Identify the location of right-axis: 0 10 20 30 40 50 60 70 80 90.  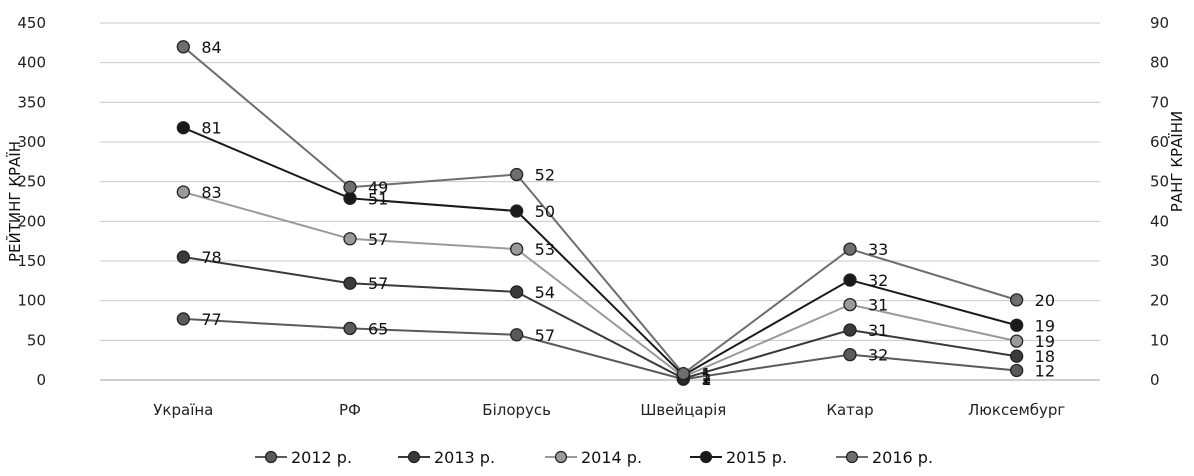
(1159, 201).